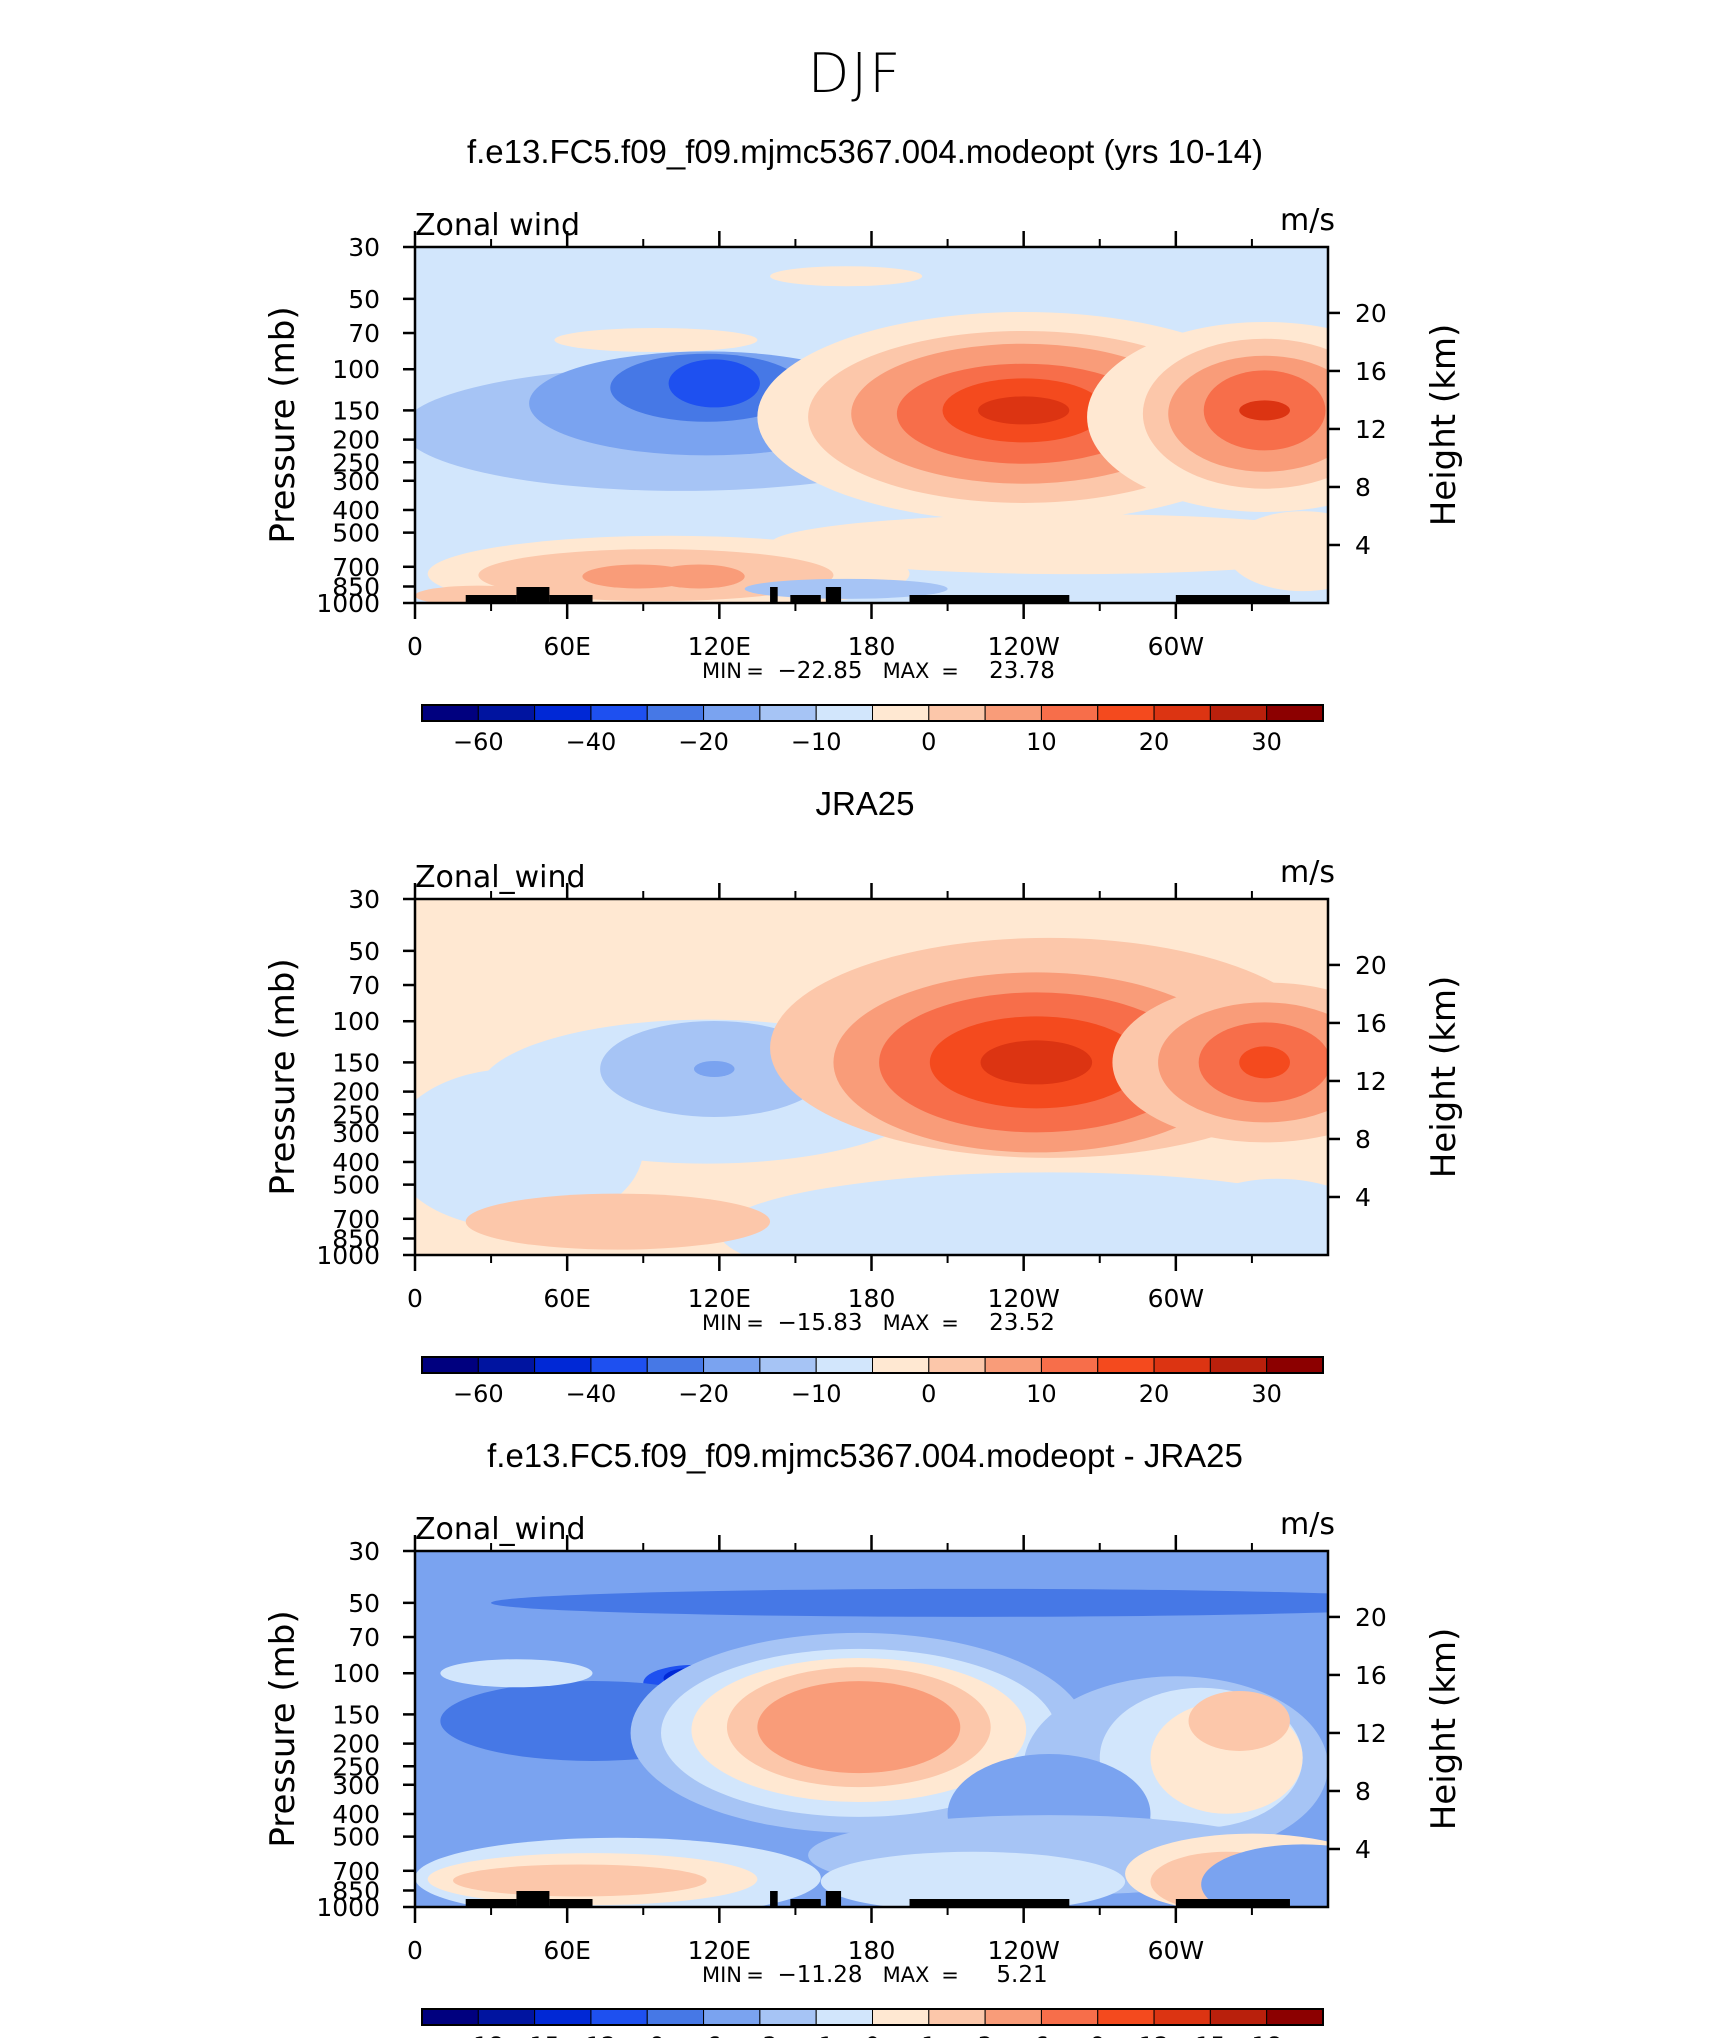 This screenshot has height=2038, width=1710. What do you see at coordinates (950, 1323) in the screenshot?
I see `max-equals: =` at bounding box center [950, 1323].